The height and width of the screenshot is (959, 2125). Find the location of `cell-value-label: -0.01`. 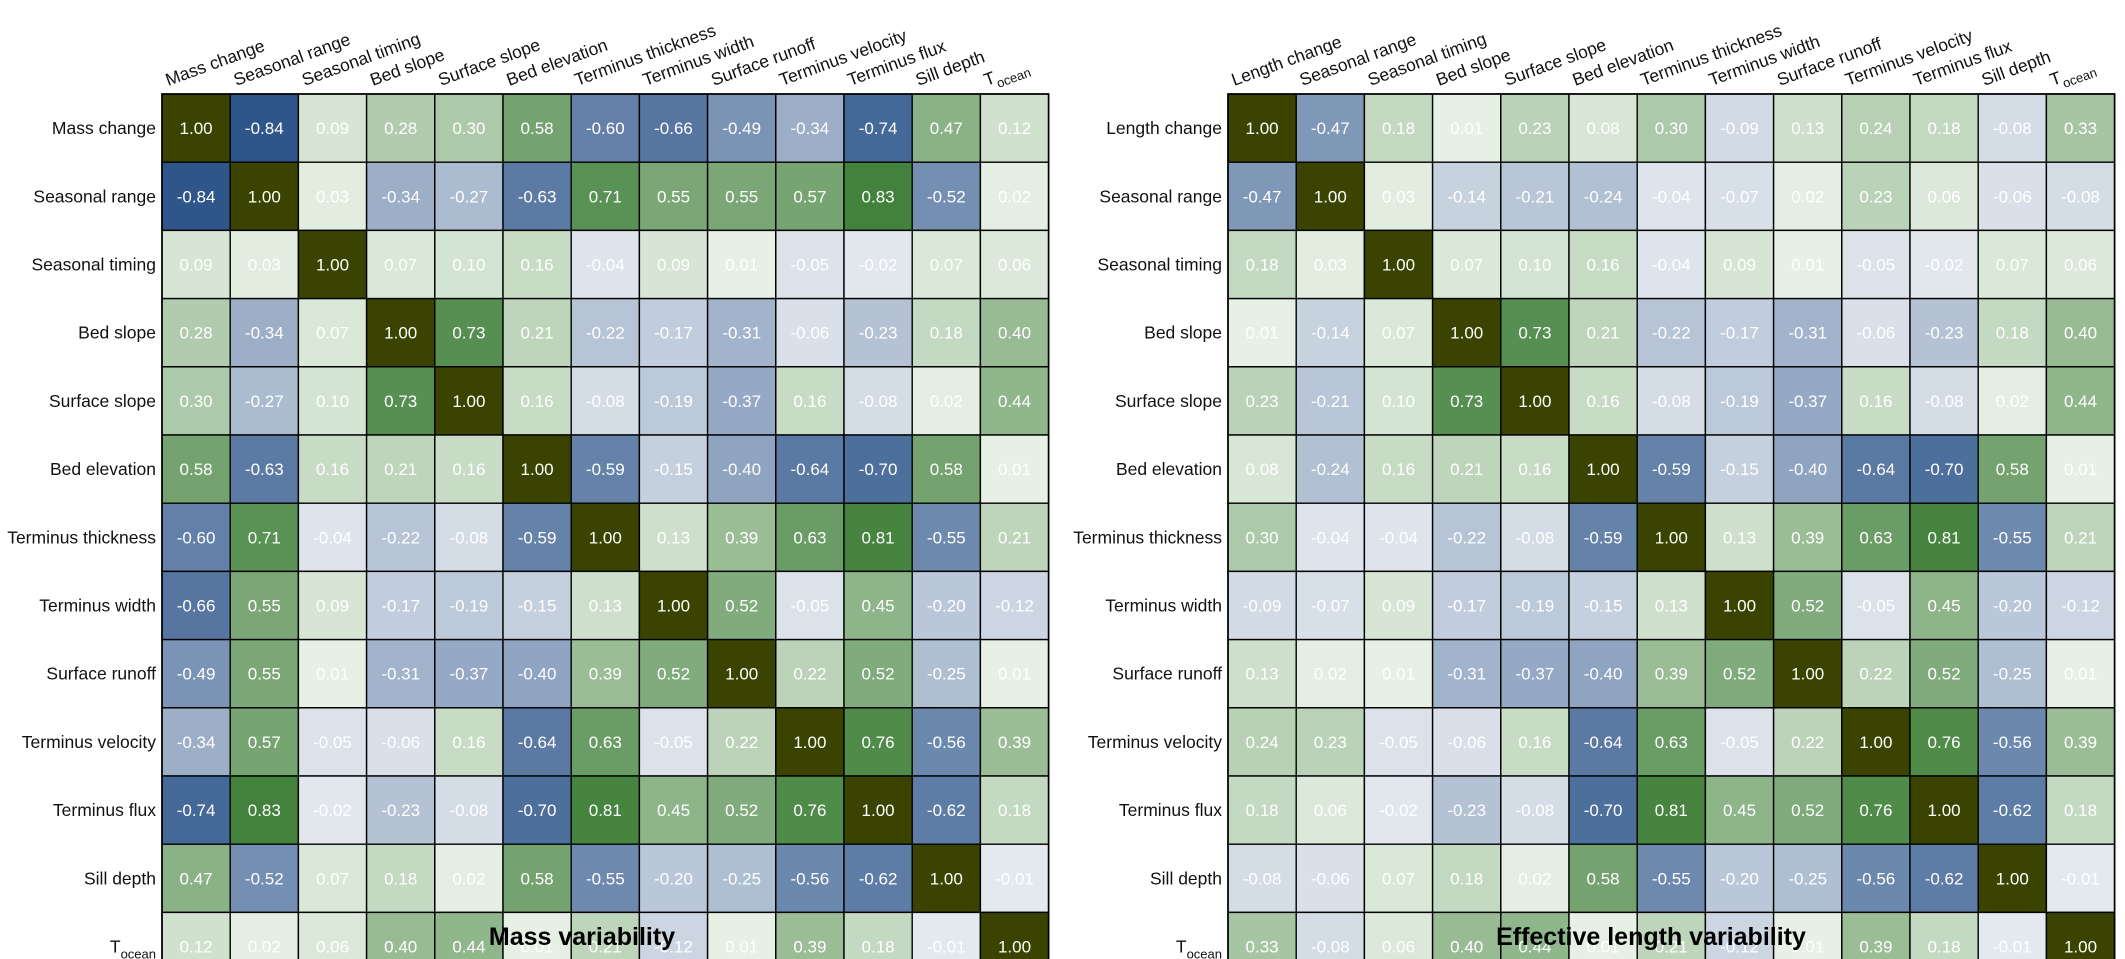

cell-value-label: -0.01 is located at coordinates (946, 947).